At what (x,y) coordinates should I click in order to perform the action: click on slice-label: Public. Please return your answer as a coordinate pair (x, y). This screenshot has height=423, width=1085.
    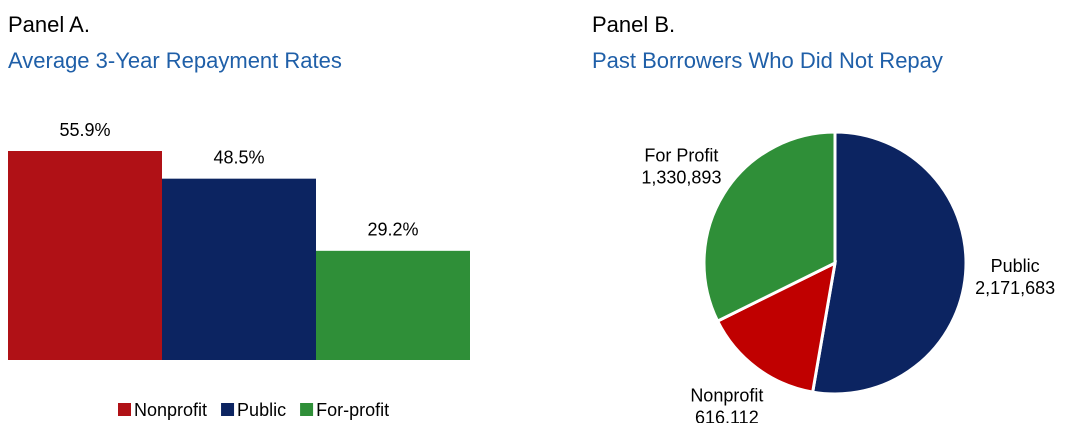
    Looking at the image, I should click on (1015, 266).